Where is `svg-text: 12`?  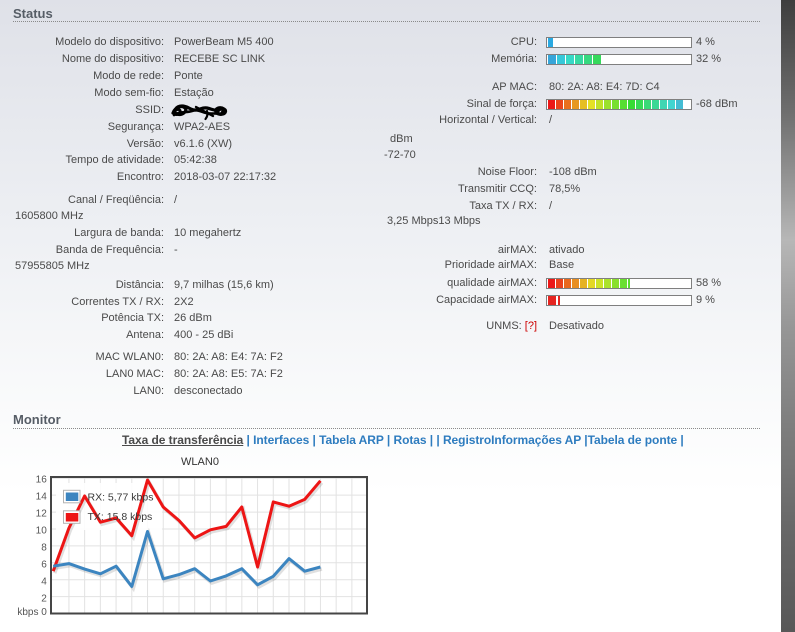 svg-text: 12 is located at coordinates (42, 514).